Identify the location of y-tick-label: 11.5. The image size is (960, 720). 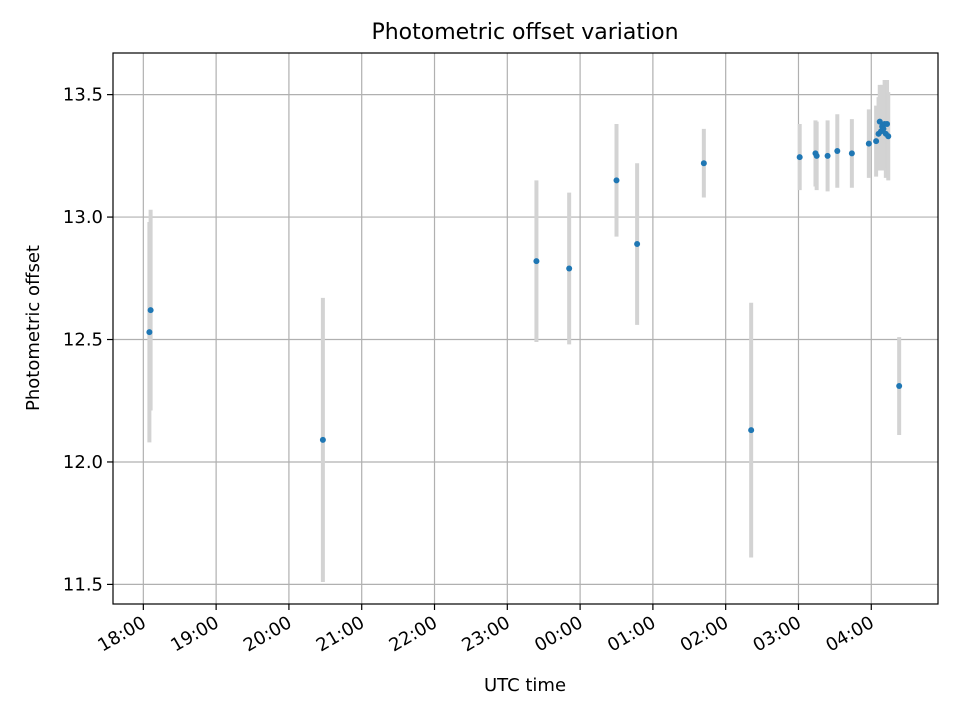
(83, 584).